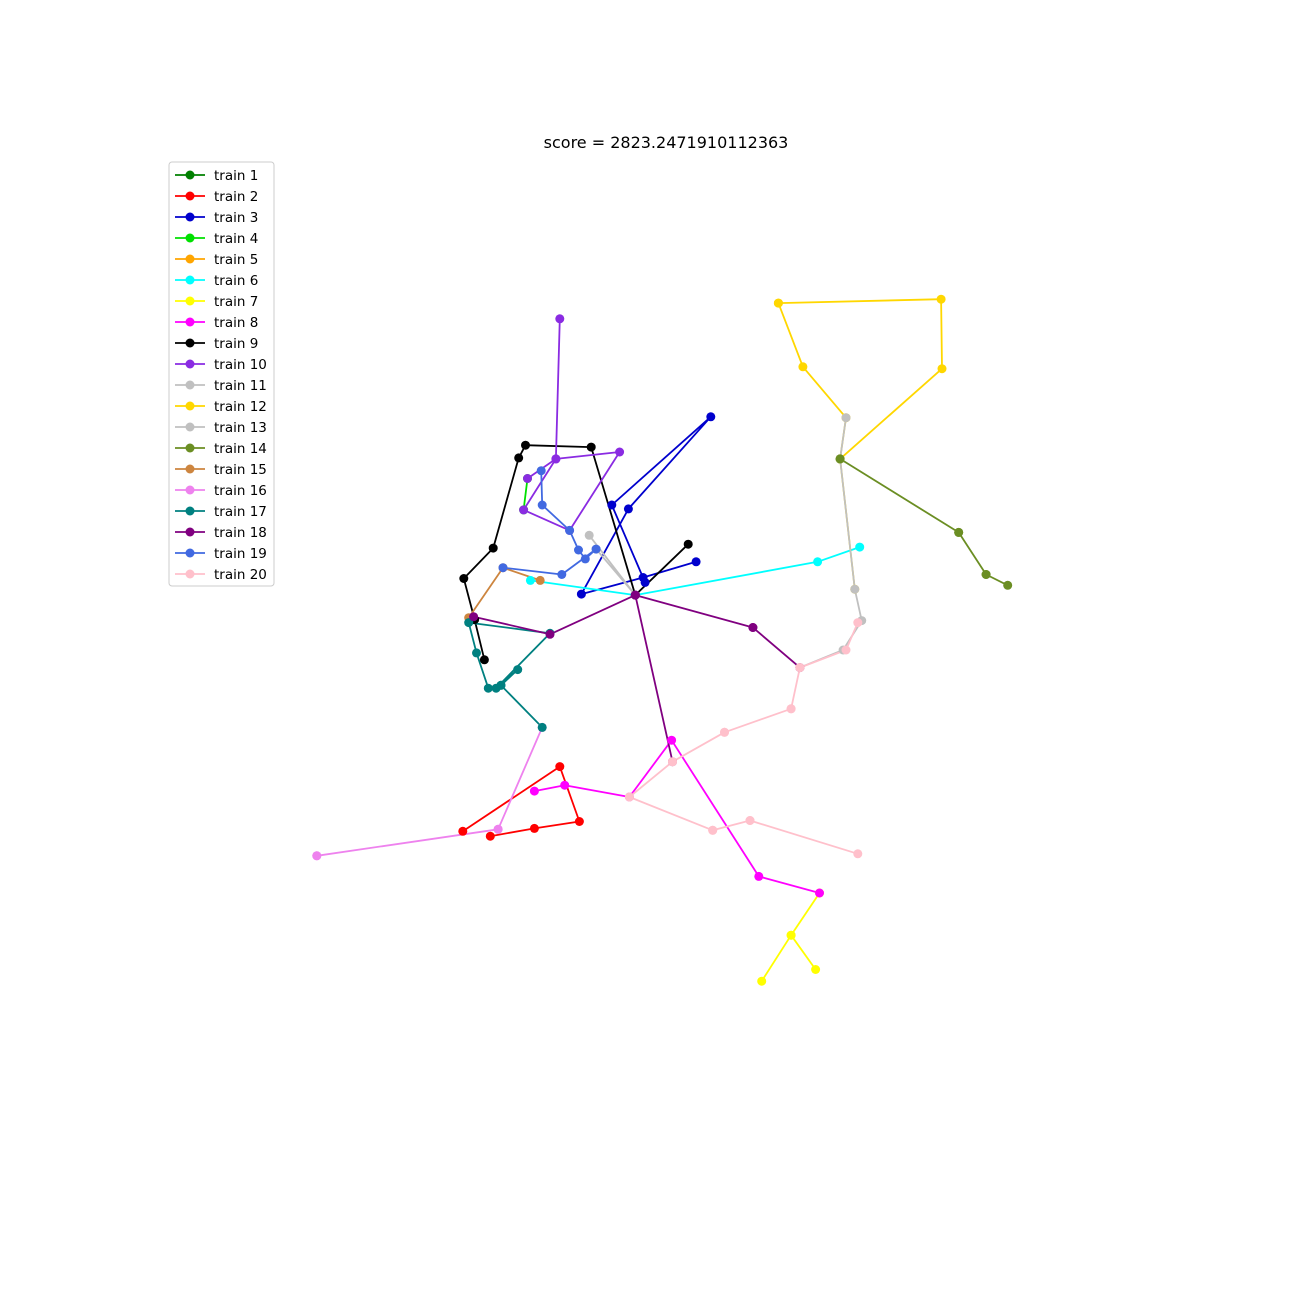 The height and width of the screenshot is (1300, 1300). I want to click on legend-label-train-17: train 17, so click(240, 512).